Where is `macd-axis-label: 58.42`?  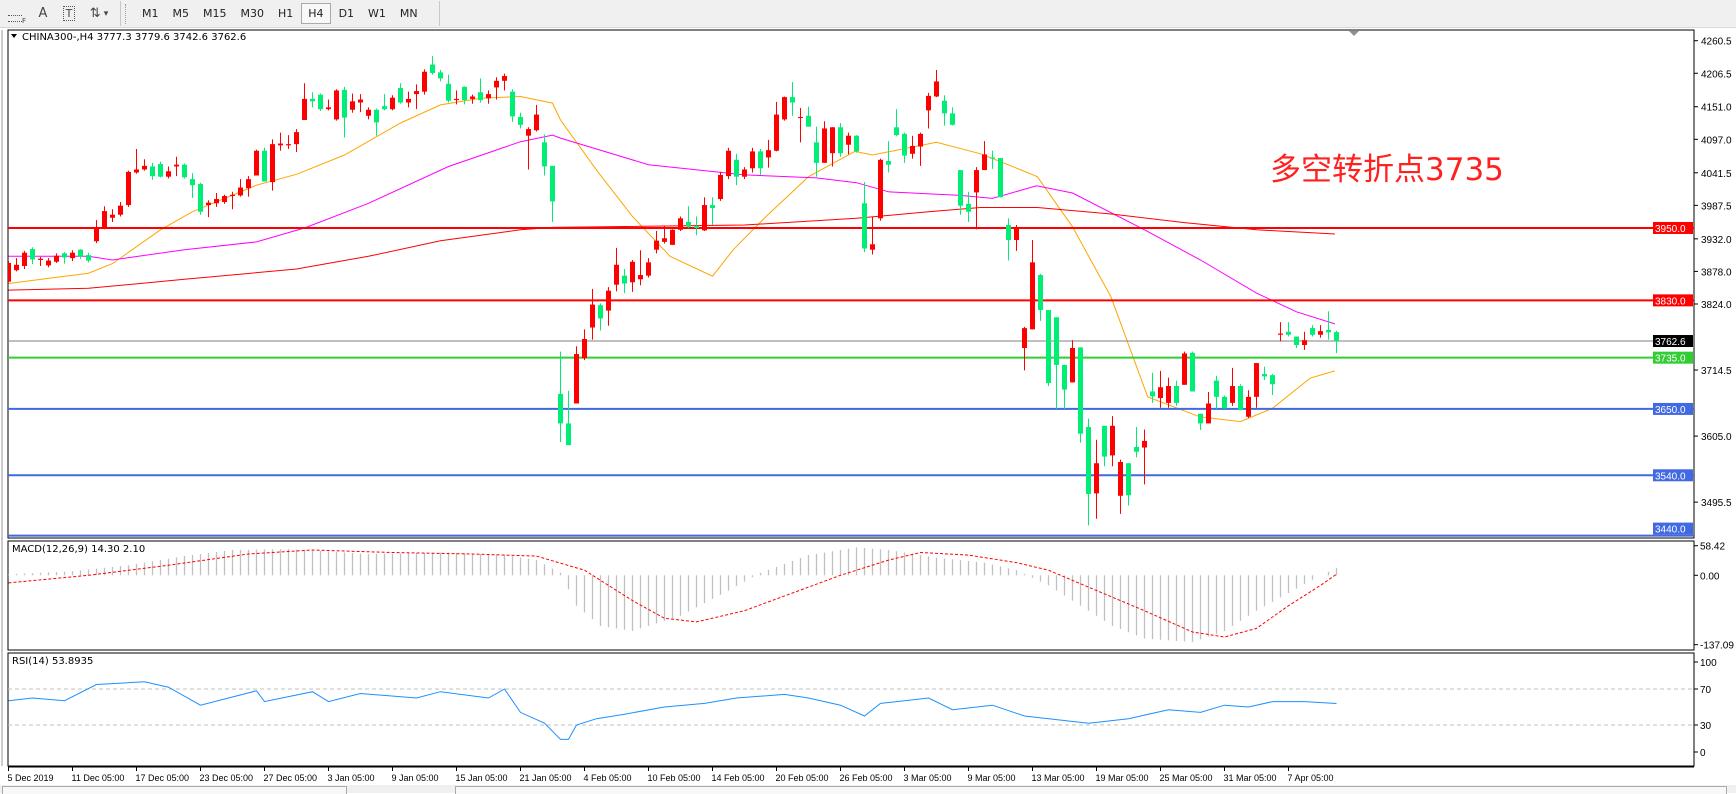
macd-axis-label: 58.42 is located at coordinates (1712, 547).